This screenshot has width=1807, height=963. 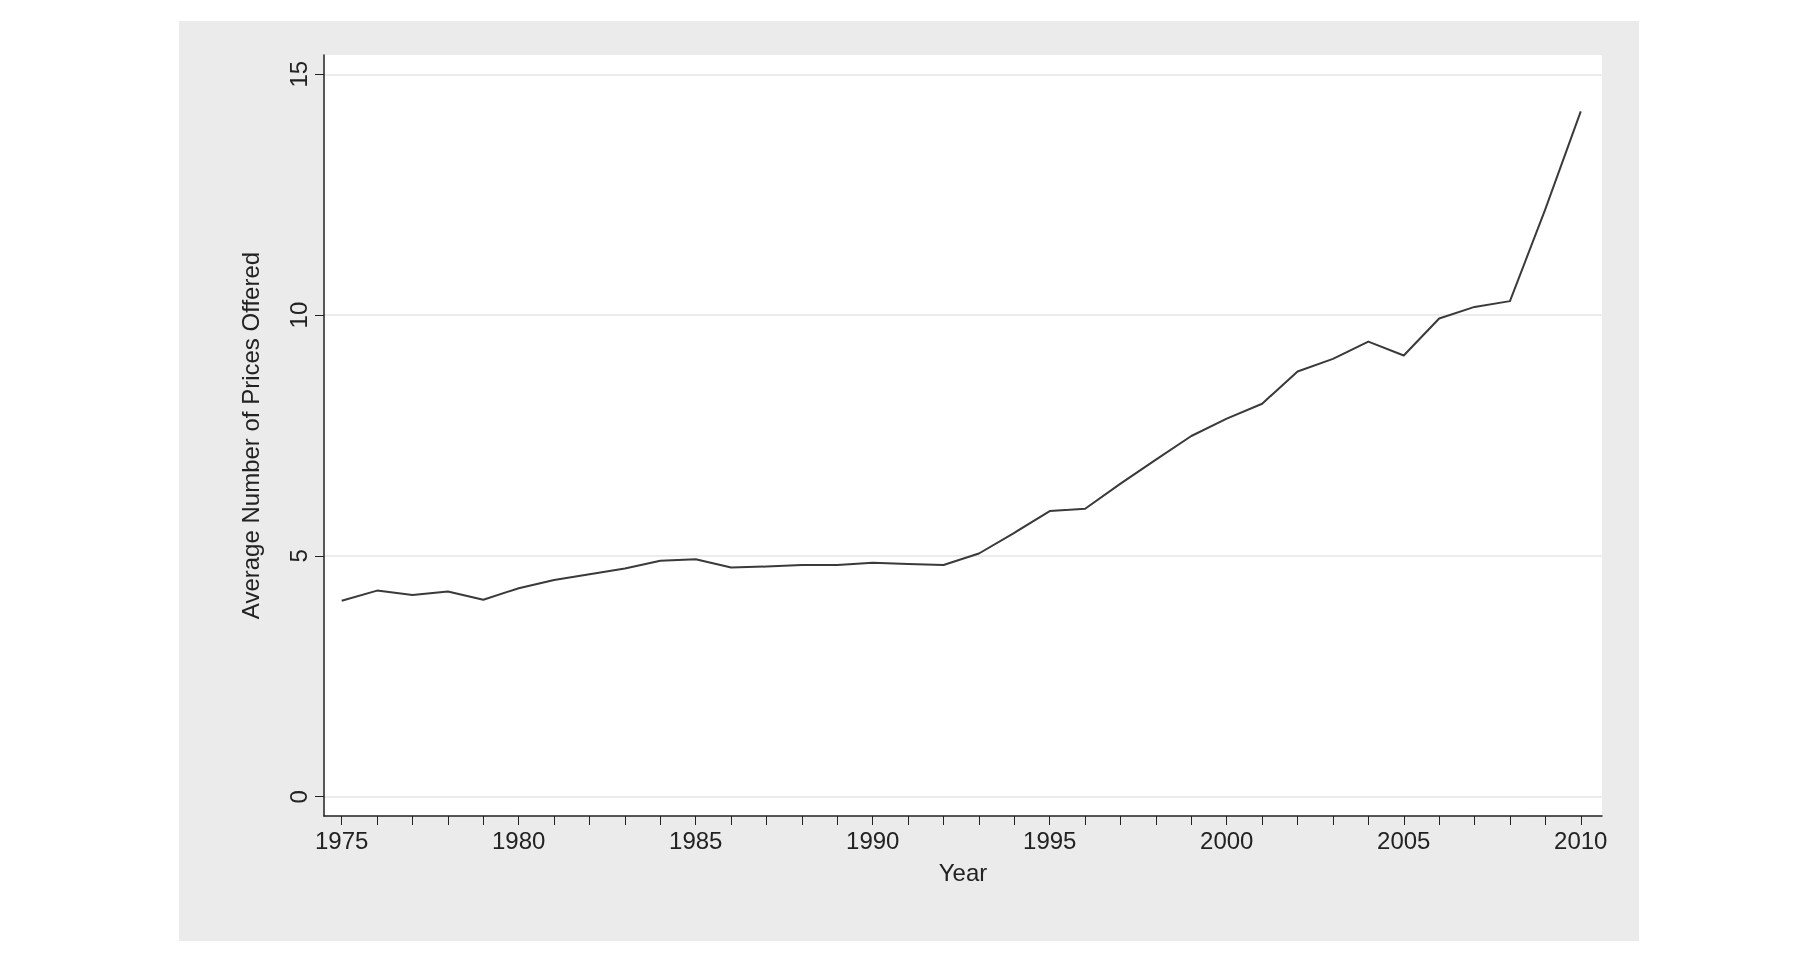 What do you see at coordinates (298, 315) in the screenshot?
I see `y-tick-label: 10` at bounding box center [298, 315].